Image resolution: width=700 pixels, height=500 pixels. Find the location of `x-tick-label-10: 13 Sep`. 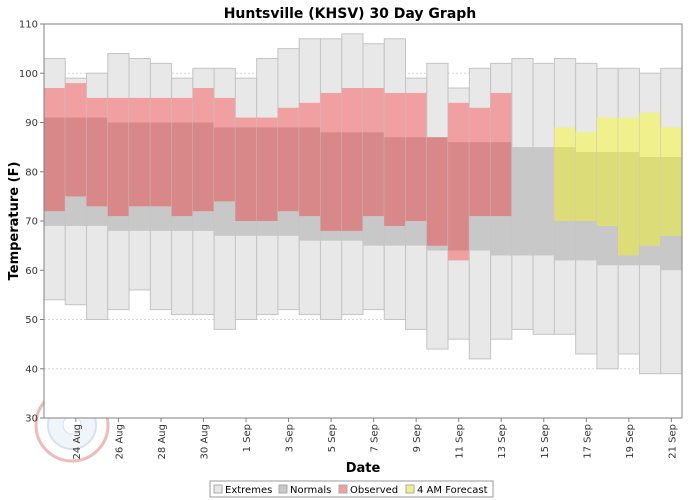

x-tick-label-10: 13 Sep is located at coordinates (502, 441).